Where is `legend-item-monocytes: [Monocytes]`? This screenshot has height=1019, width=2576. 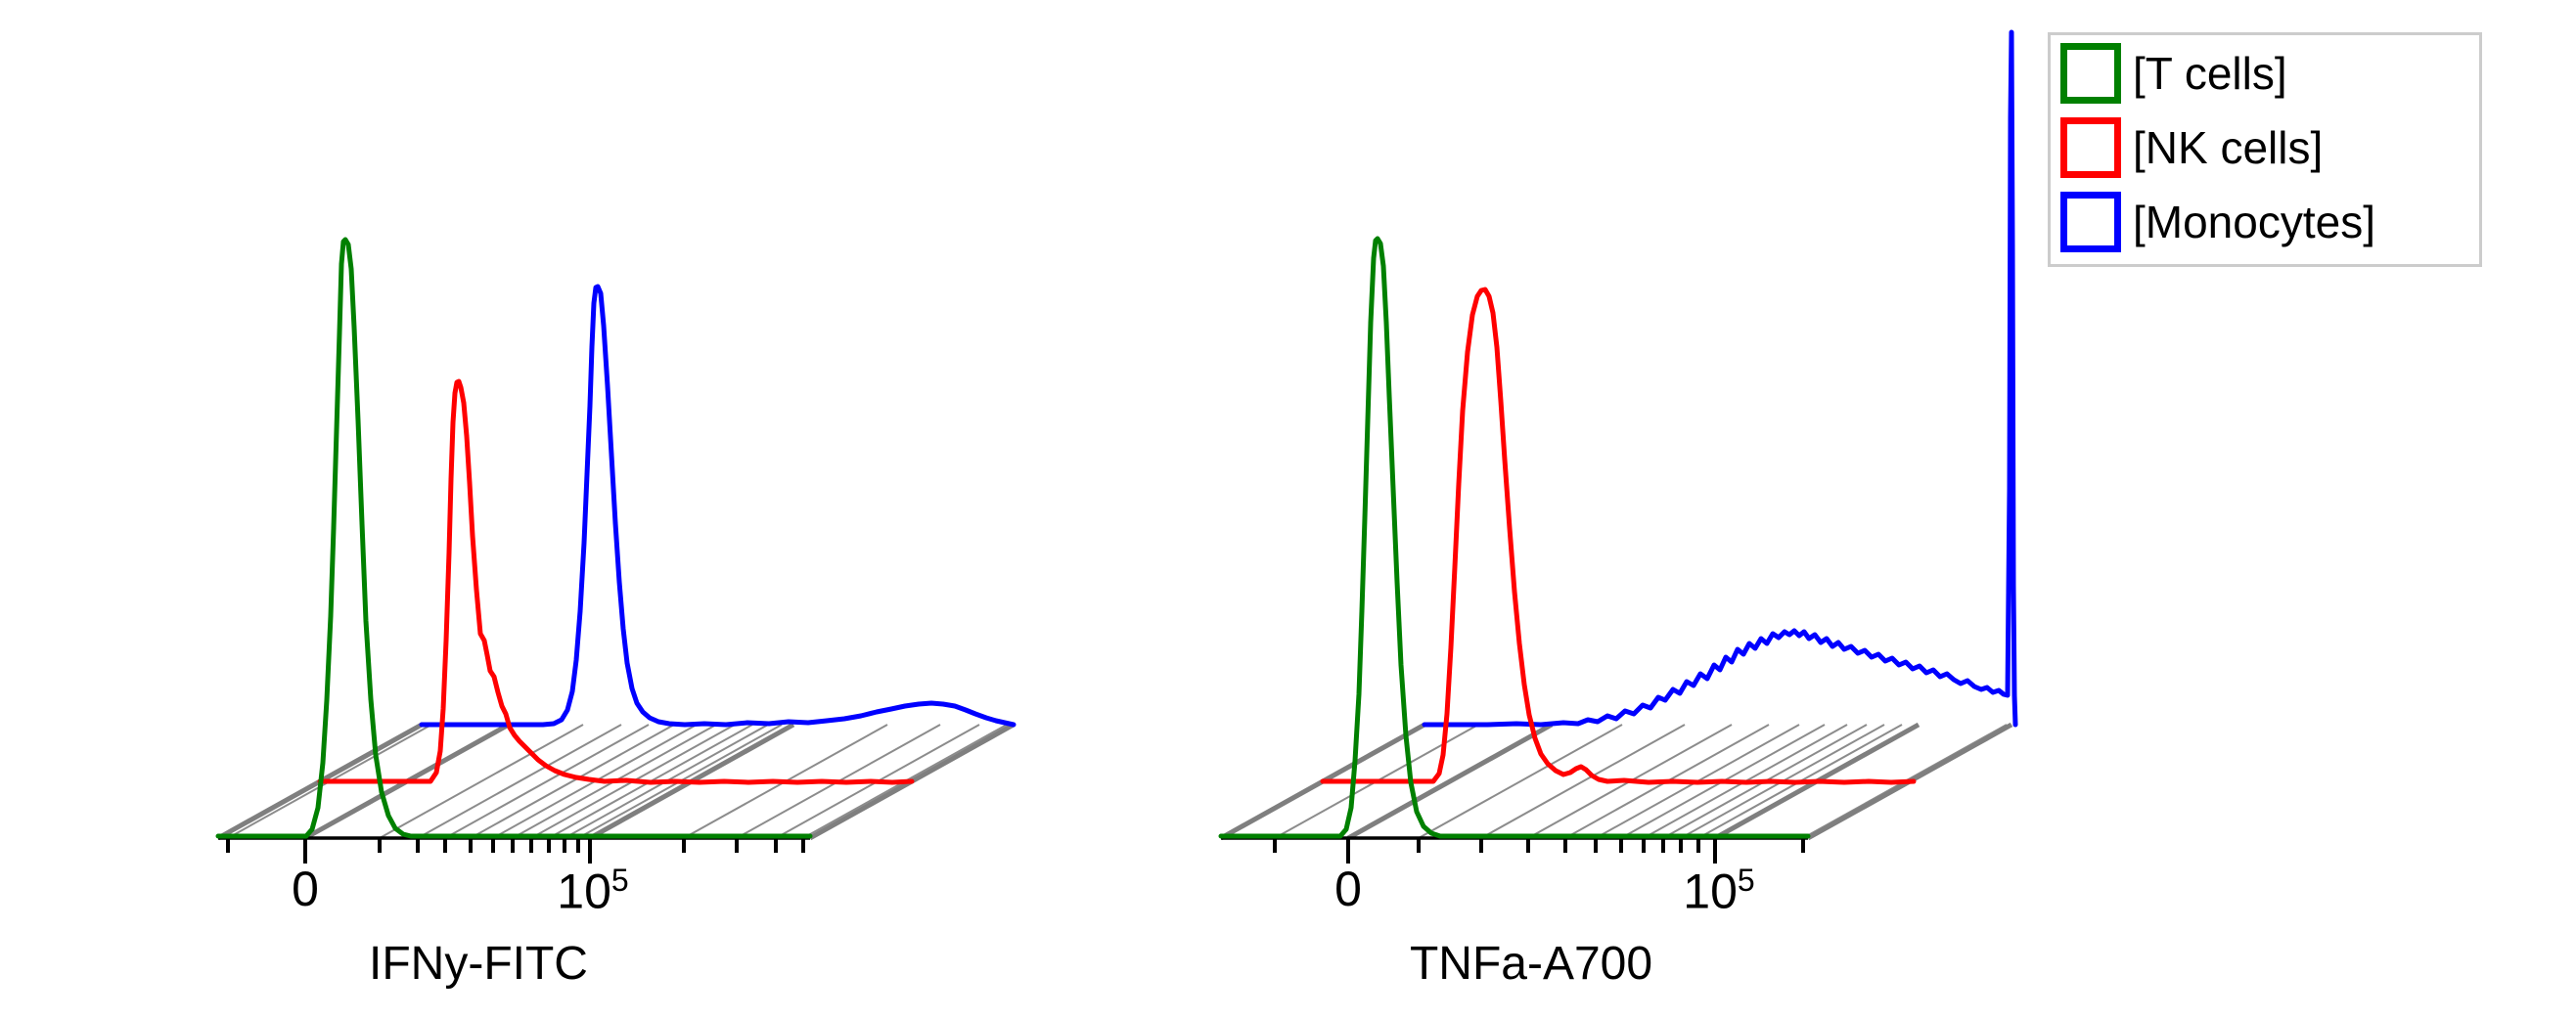
legend-item-monocytes: [Monocytes] is located at coordinates (2263, 222).